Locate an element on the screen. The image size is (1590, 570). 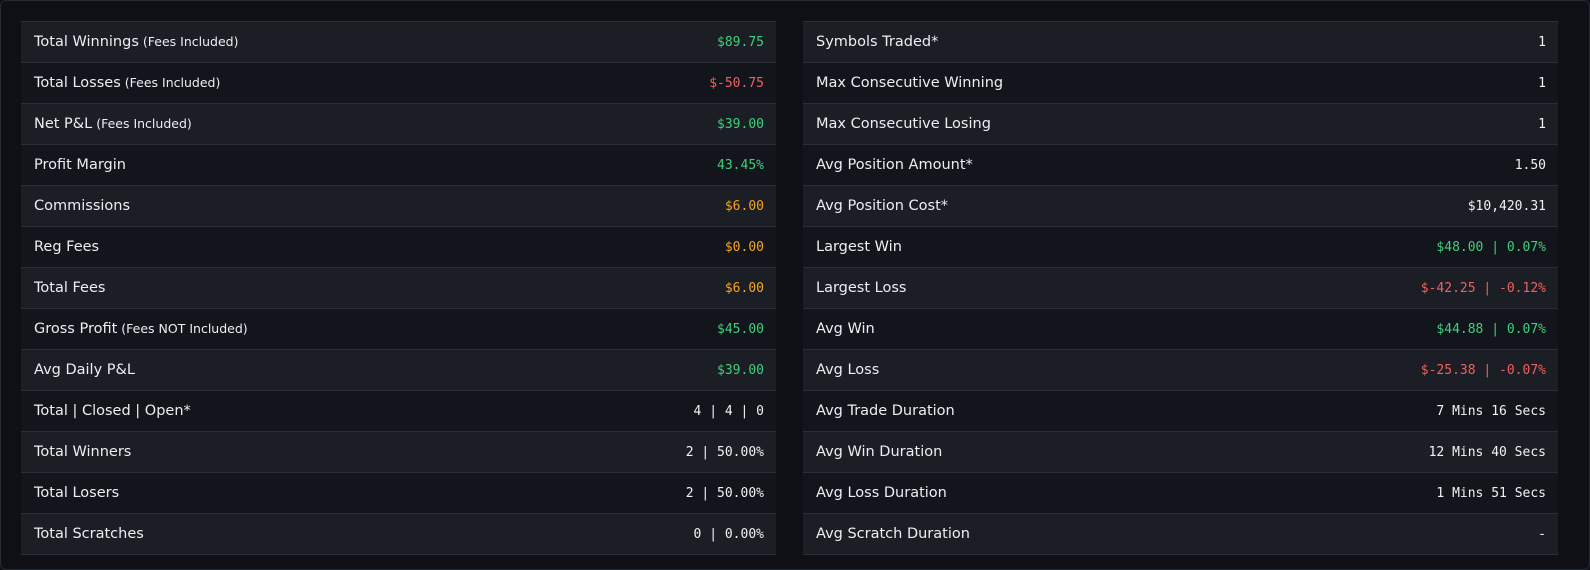
stat-label-group: Total Scratches is located at coordinates (89, 534).